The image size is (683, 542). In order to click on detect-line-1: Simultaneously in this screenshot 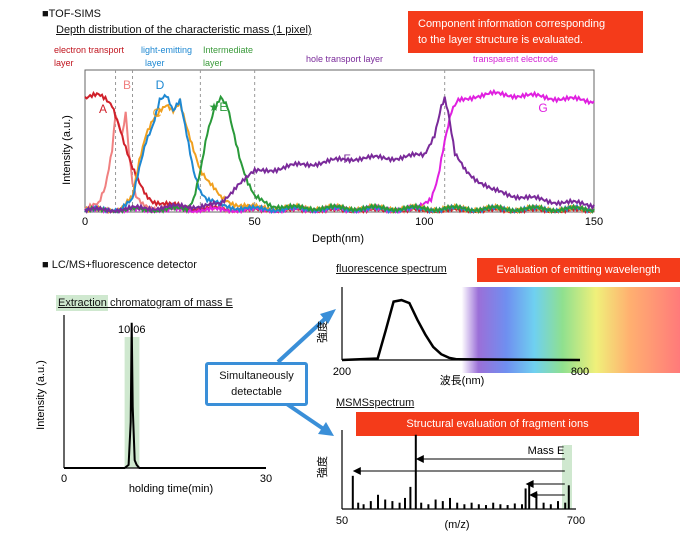, I will do `click(256, 376)`.